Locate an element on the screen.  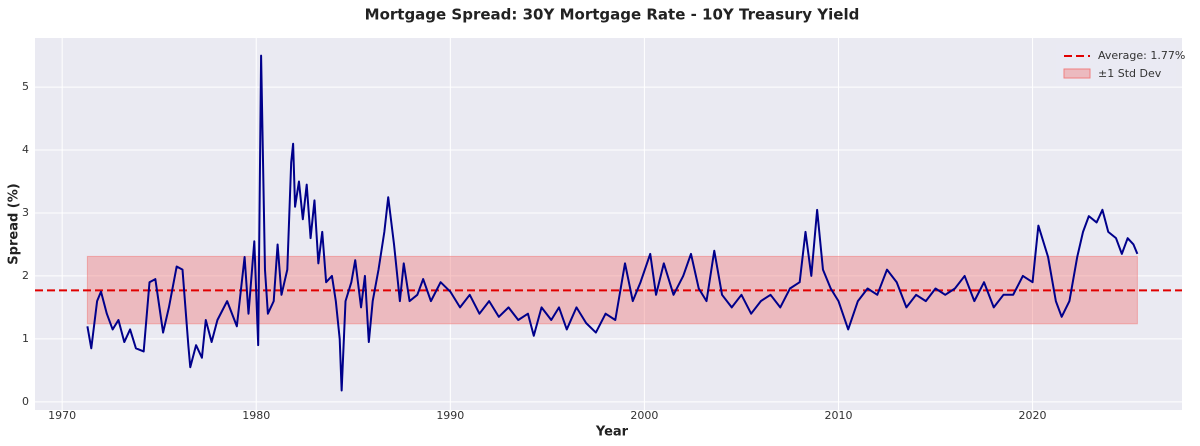
y-axis-label: Spread (%) is located at coordinates (14, 223).